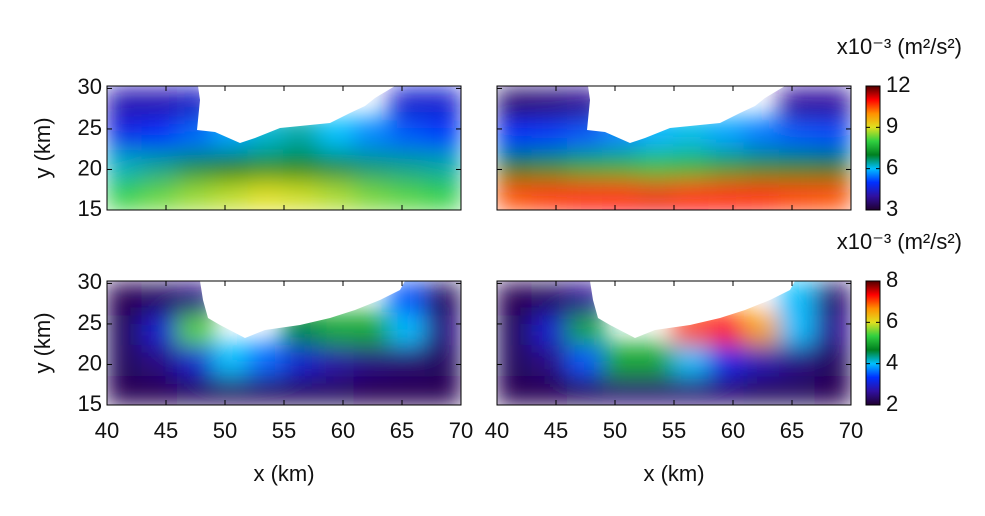  What do you see at coordinates (892, 361) in the screenshot?
I see `colorbar-tick-label: 4` at bounding box center [892, 361].